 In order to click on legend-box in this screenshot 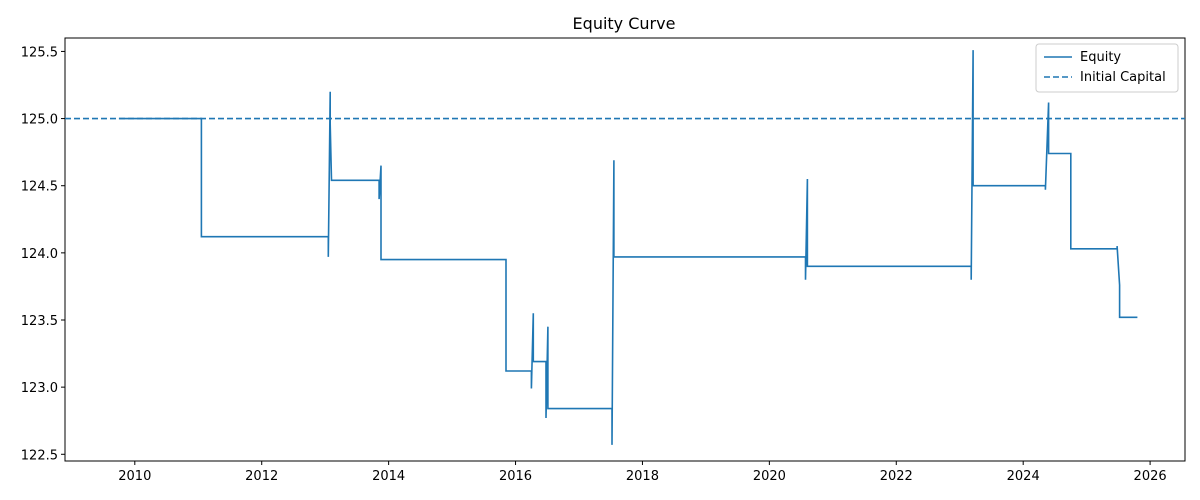, I will do `click(1107, 68)`.